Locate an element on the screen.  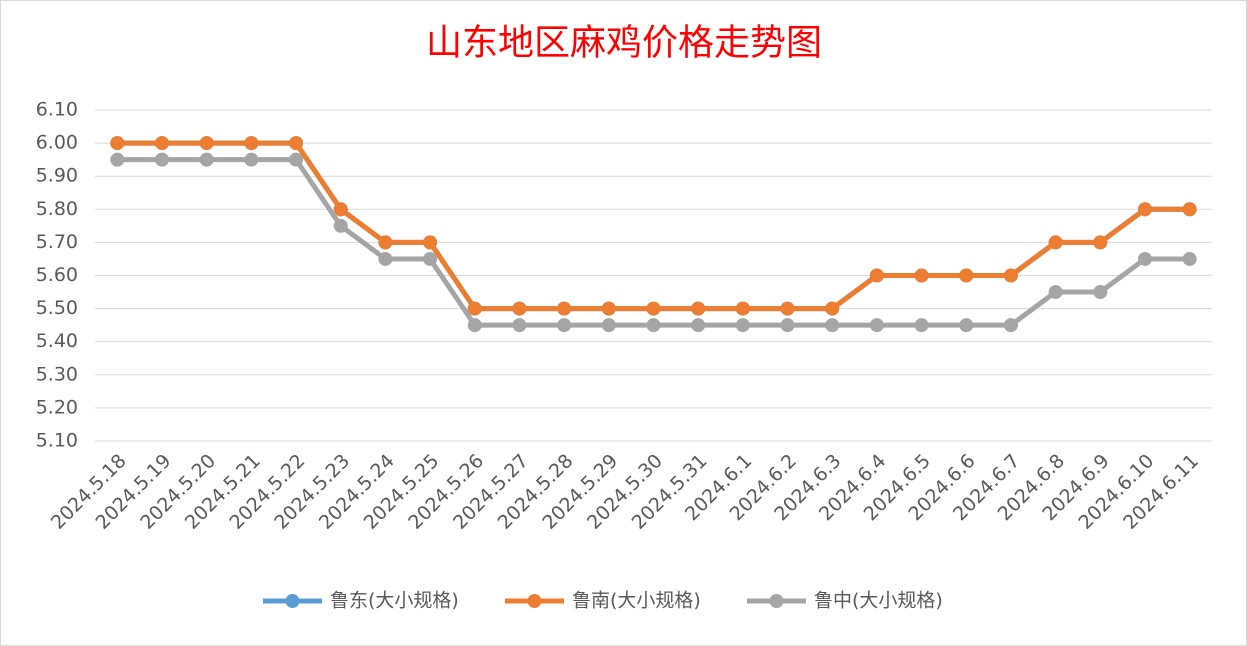
y-tick-label: 6.10 is located at coordinates (57, 110).